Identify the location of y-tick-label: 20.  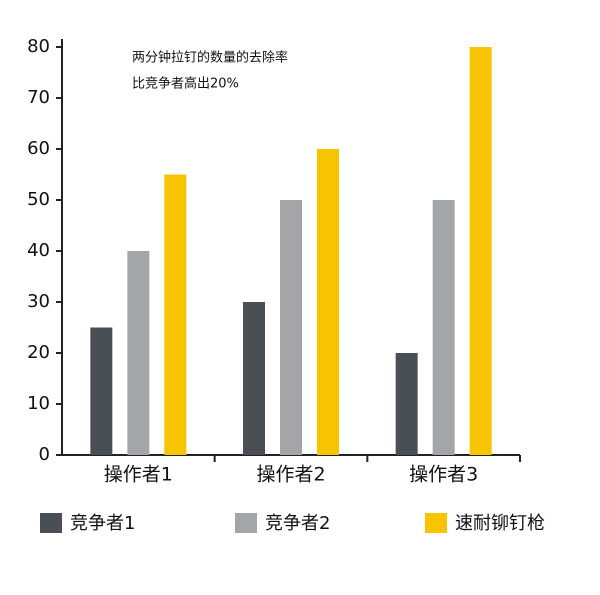
(38, 352).